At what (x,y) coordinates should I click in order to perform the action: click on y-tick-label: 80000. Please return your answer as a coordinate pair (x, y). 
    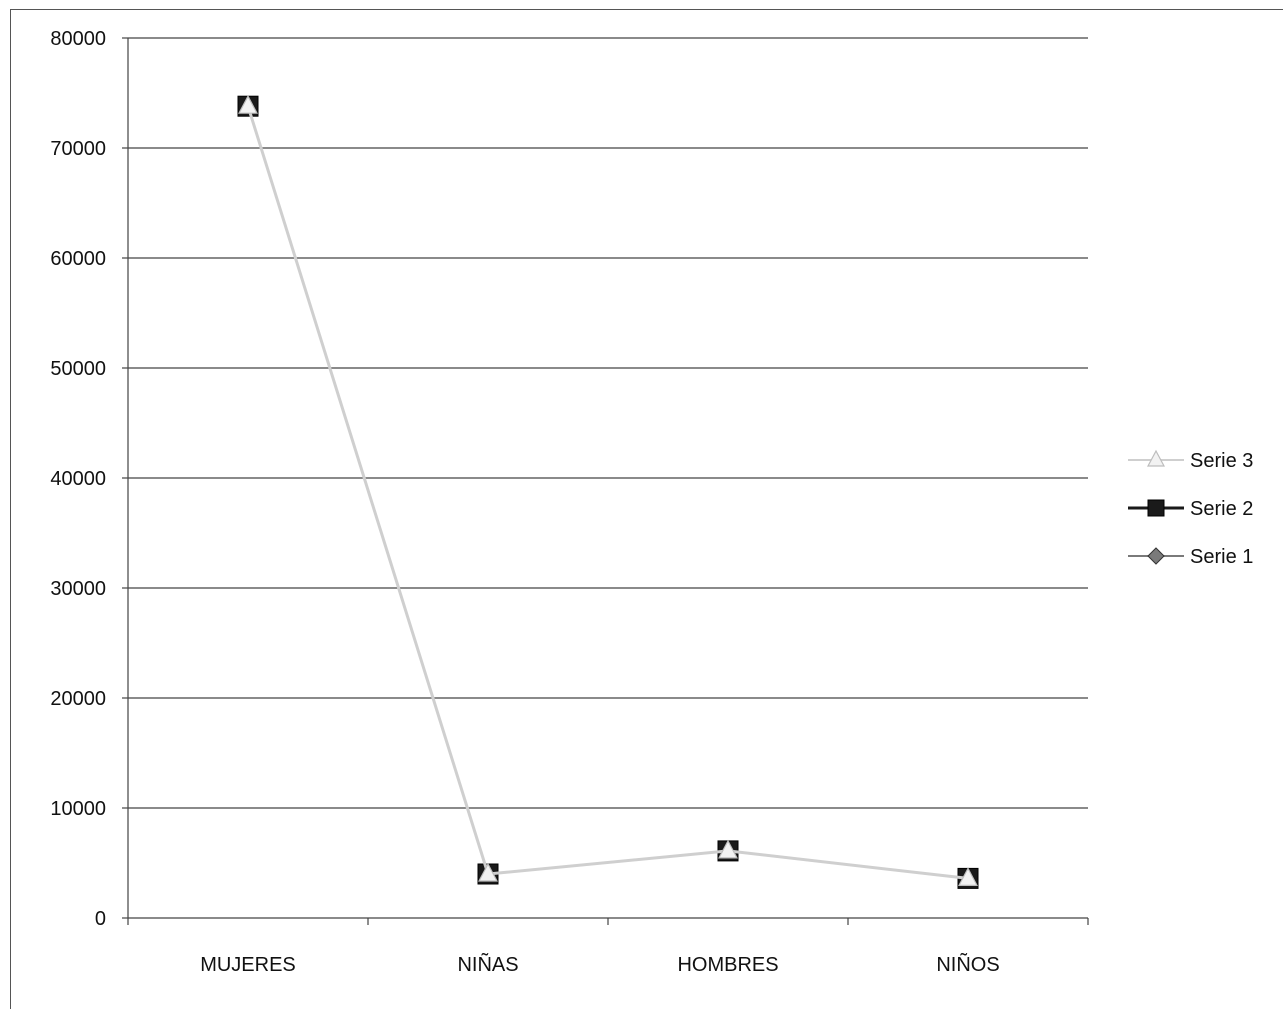
    Looking at the image, I should click on (78, 39).